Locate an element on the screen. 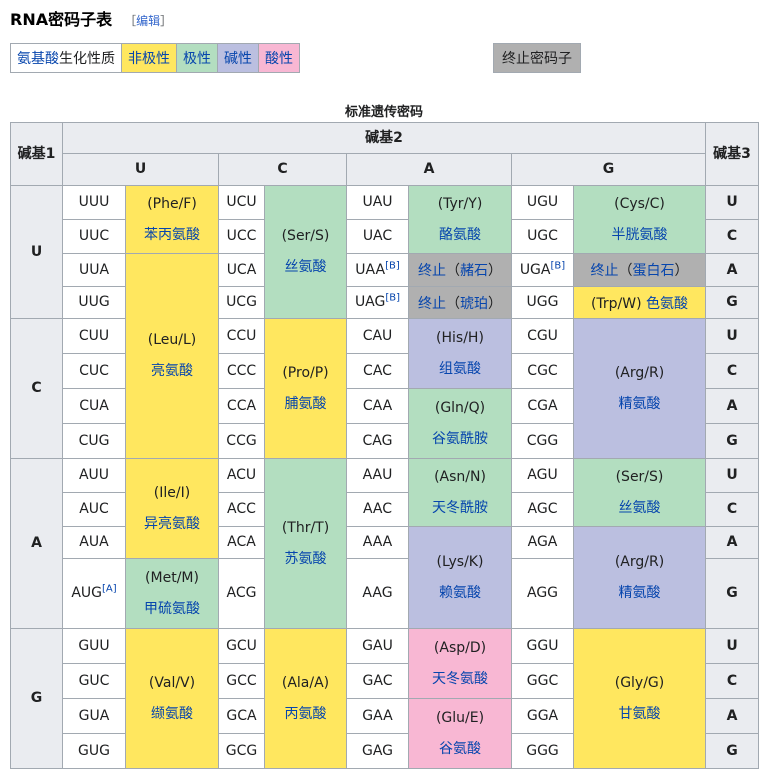 The width and height of the screenshot is (767, 778). codon-cell-with-note: UAG[B] is located at coordinates (377, 302).